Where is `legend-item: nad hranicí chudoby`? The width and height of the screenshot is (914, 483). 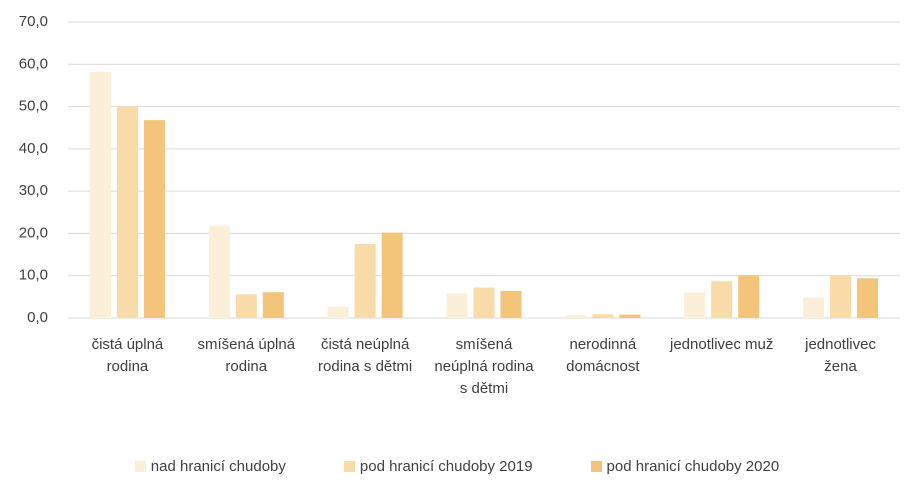 legend-item: nad hranicí chudoby is located at coordinates (210, 466).